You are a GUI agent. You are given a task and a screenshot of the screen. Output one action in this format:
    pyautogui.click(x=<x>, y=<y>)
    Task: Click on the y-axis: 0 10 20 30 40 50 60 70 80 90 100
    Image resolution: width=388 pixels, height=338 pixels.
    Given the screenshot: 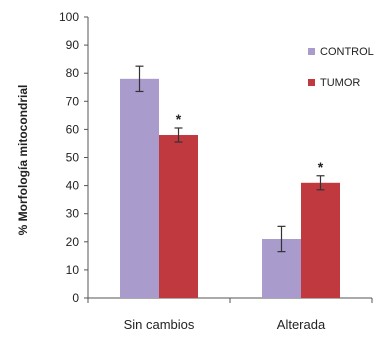 What is the action you would take?
    pyautogui.click(x=74, y=157)
    